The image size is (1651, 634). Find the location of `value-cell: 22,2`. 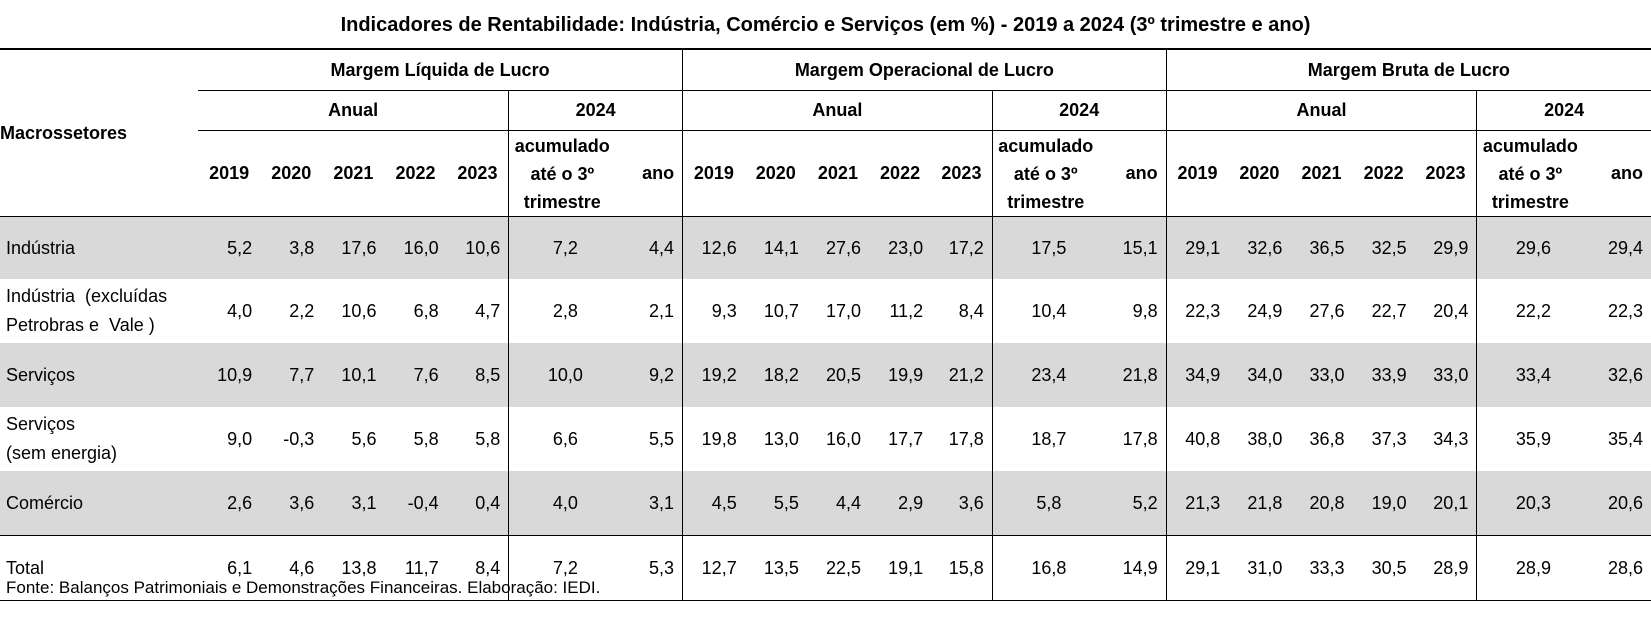

value-cell: 22,2 is located at coordinates (1533, 311).